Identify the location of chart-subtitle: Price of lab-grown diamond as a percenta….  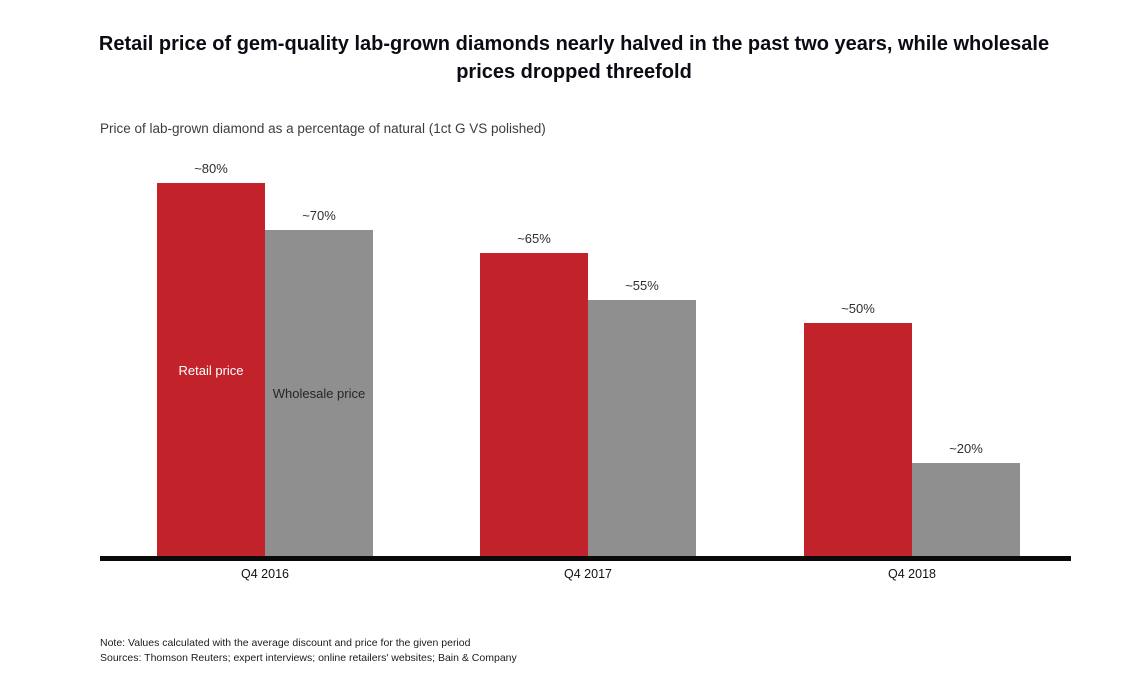
(323, 128).